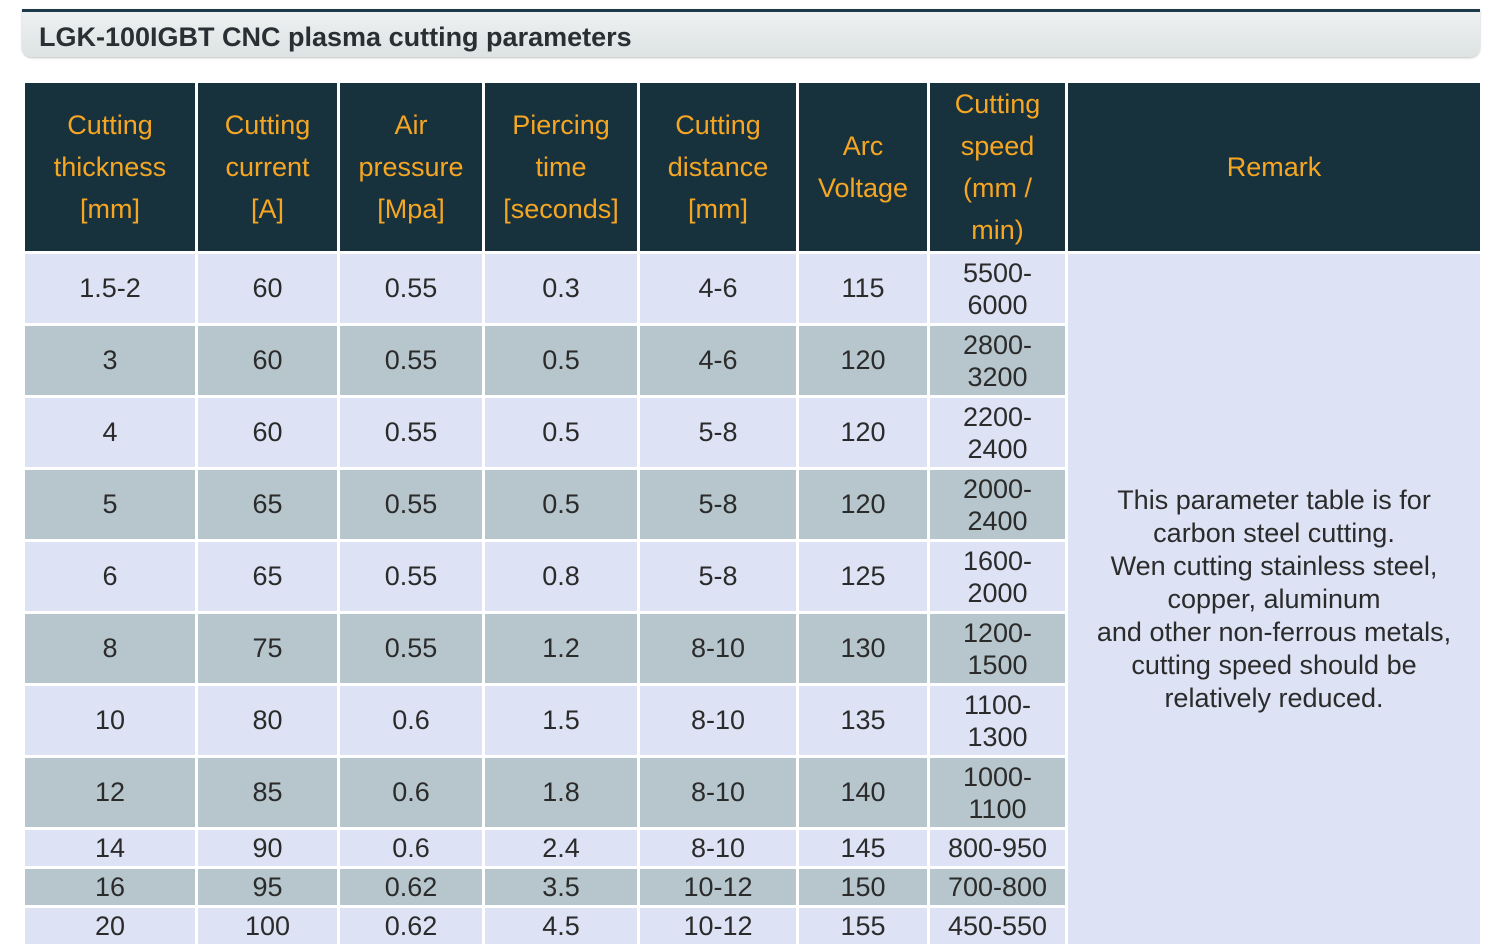 The height and width of the screenshot is (949, 1500). Describe the element at coordinates (110, 167) in the screenshot. I see `header-cutting-thickness: Cutting thickness [mm]` at that location.